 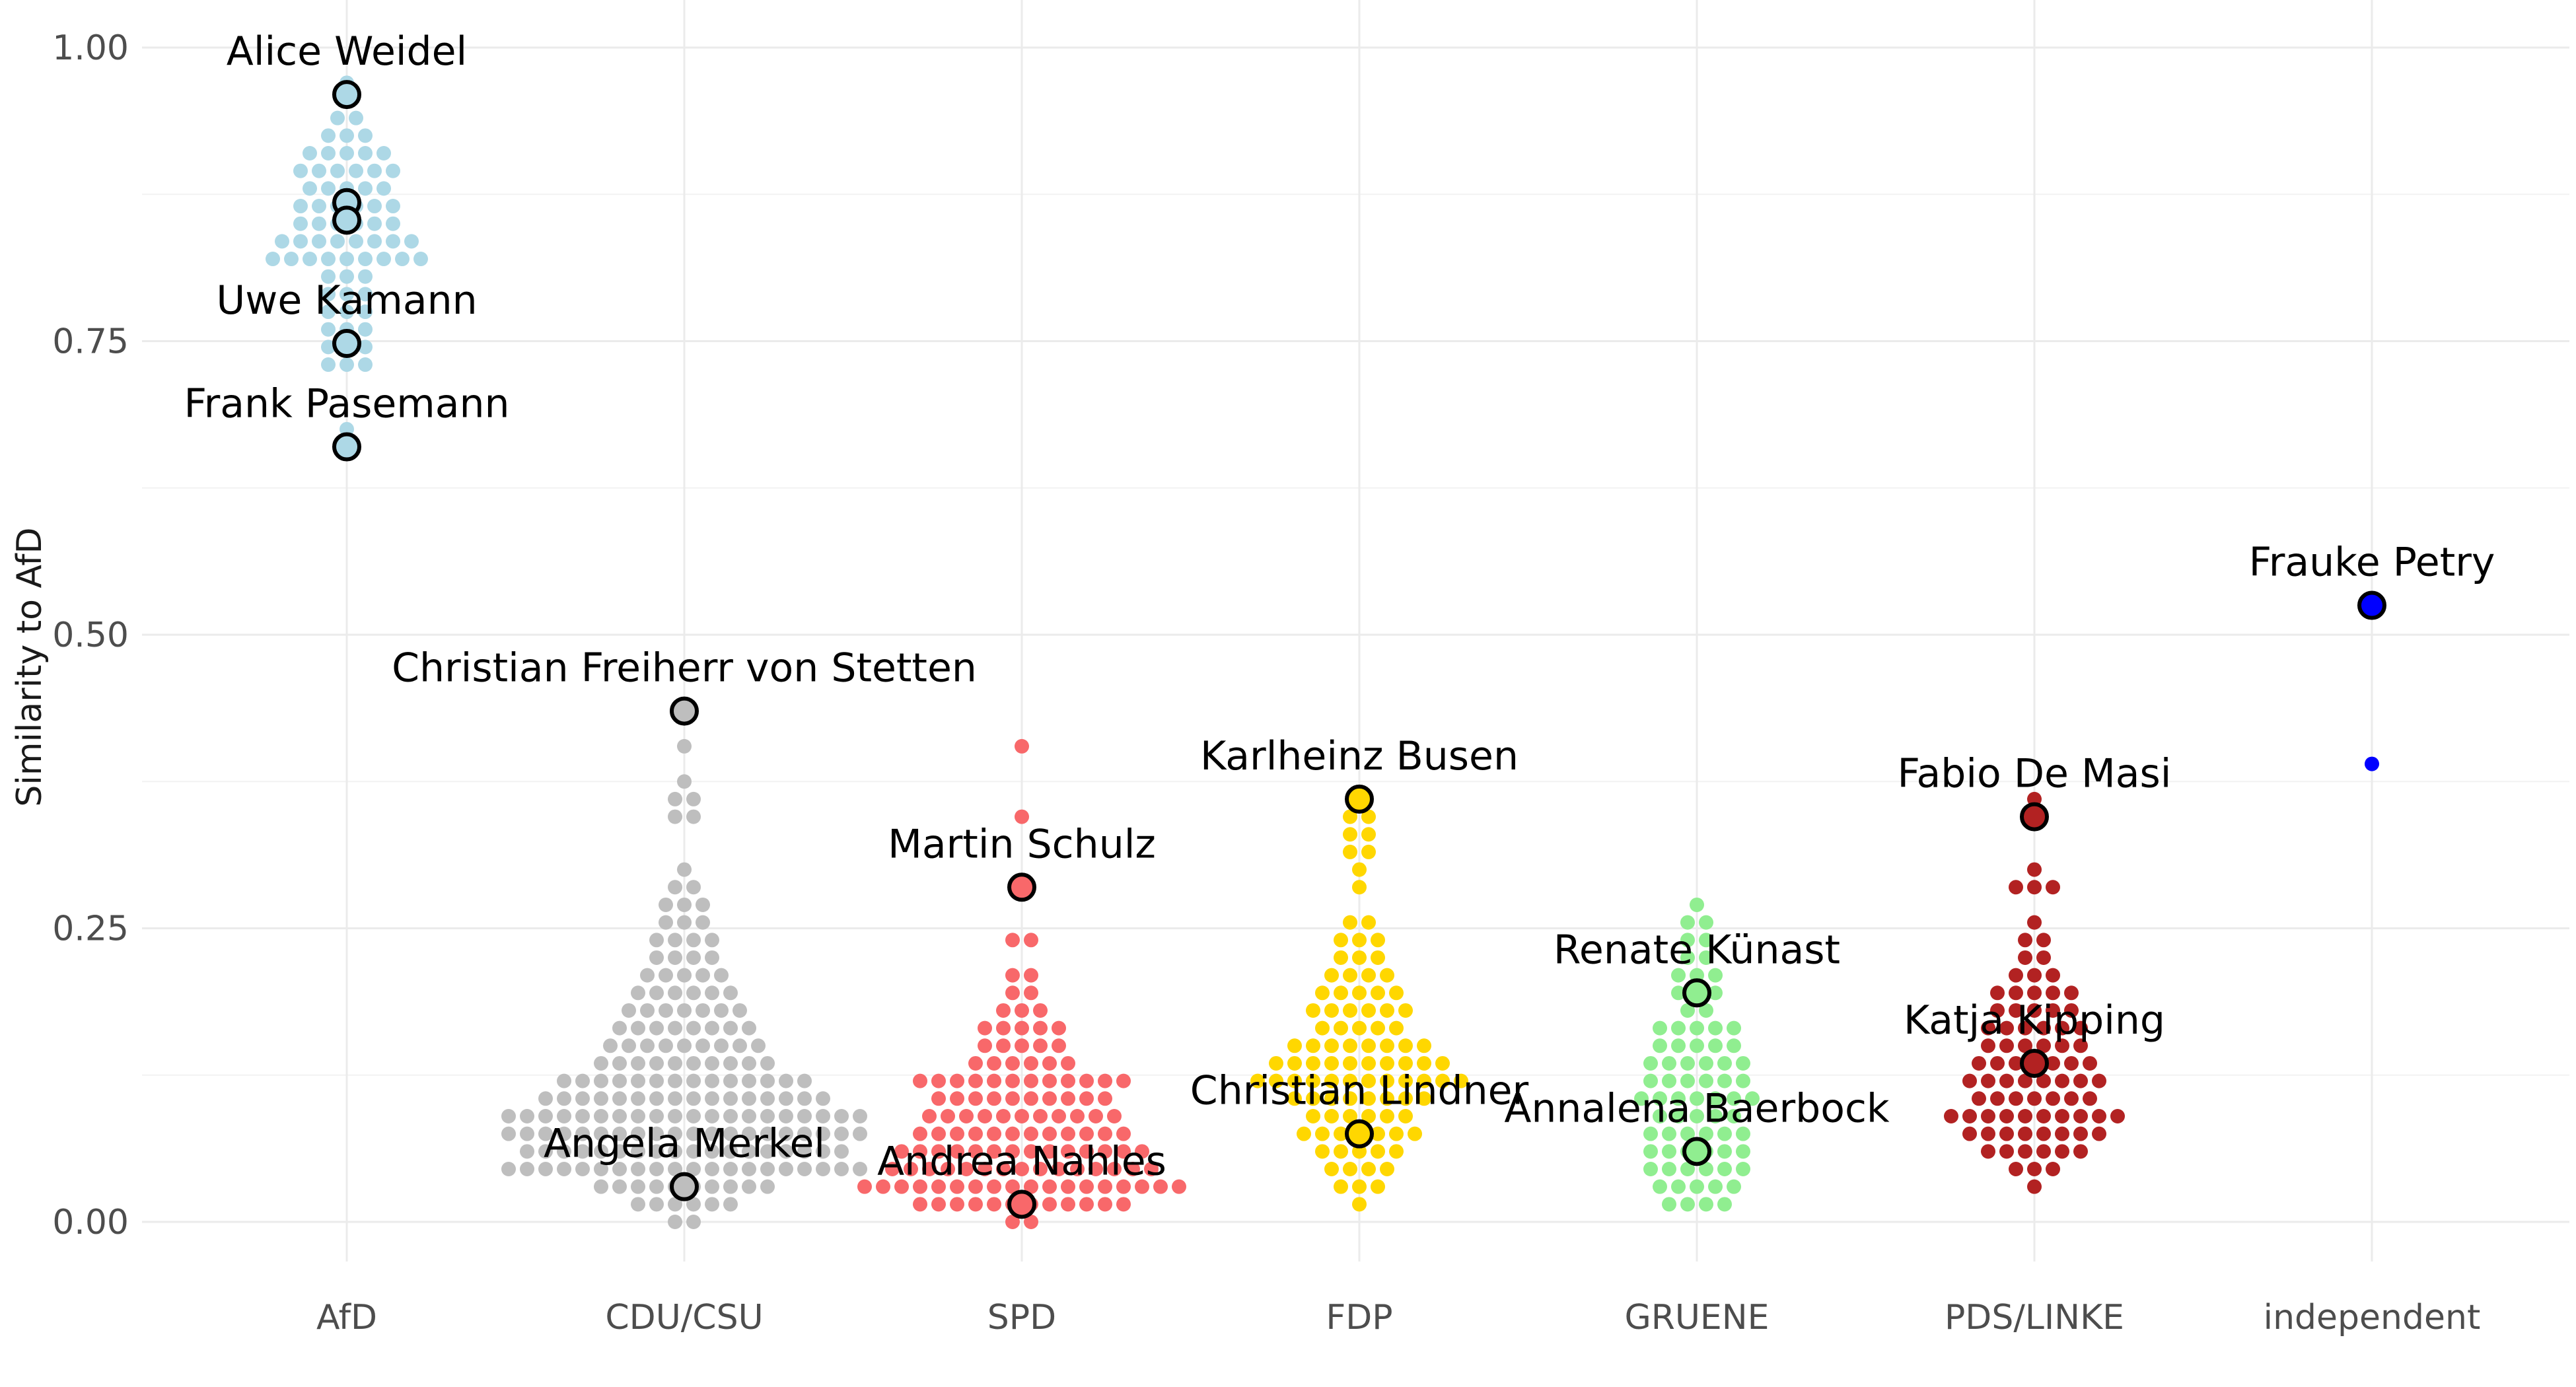 What do you see at coordinates (685, 1144) in the screenshot?
I see `politician-label: Angela Merkel` at bounding box center [685, 1144].